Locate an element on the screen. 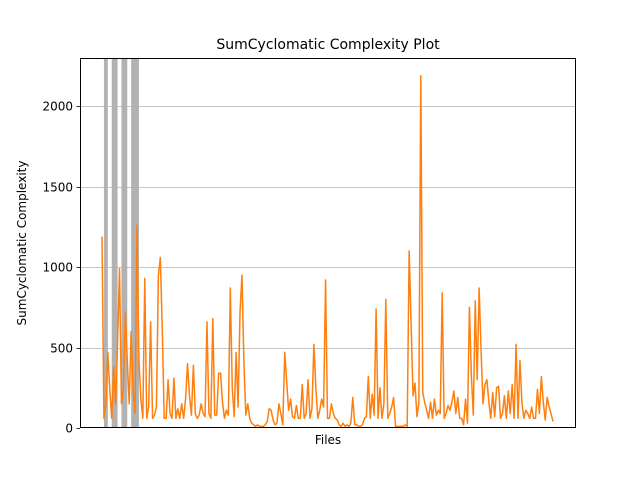  y-tick-label: 500 is located at coordinates (61, 349).